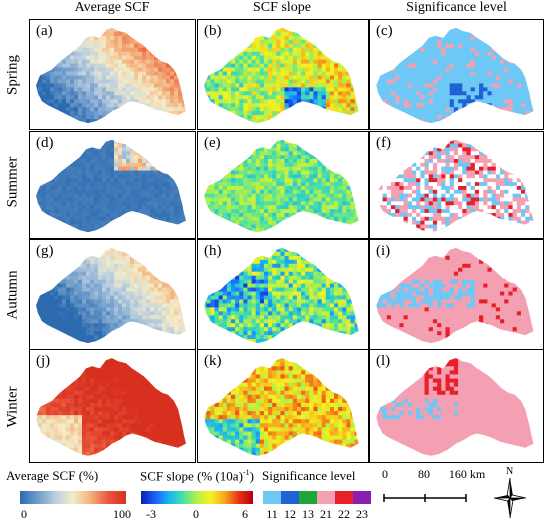  What do you see at coordinates (12, 75) in the screenshot?
I see `row-header-spring: Spring` at bounding box center [12, 75].